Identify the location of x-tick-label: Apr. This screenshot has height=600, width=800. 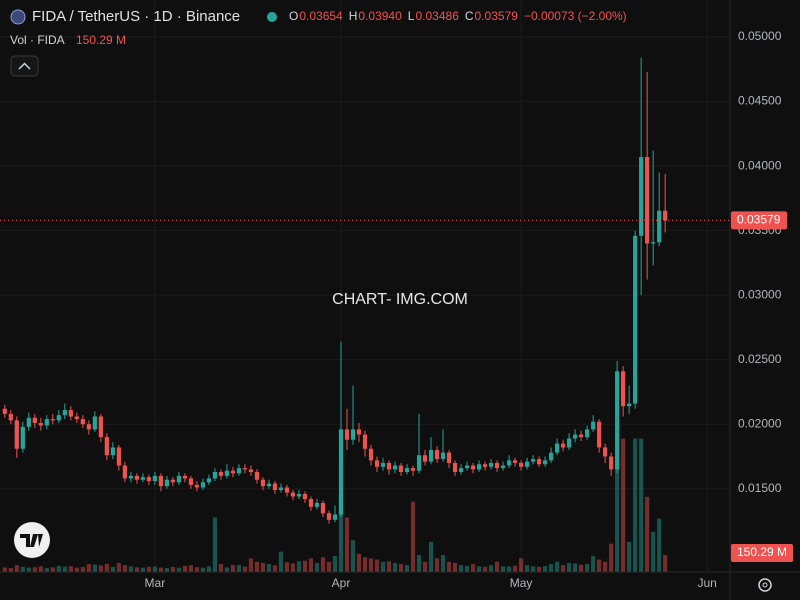
(341, 583).